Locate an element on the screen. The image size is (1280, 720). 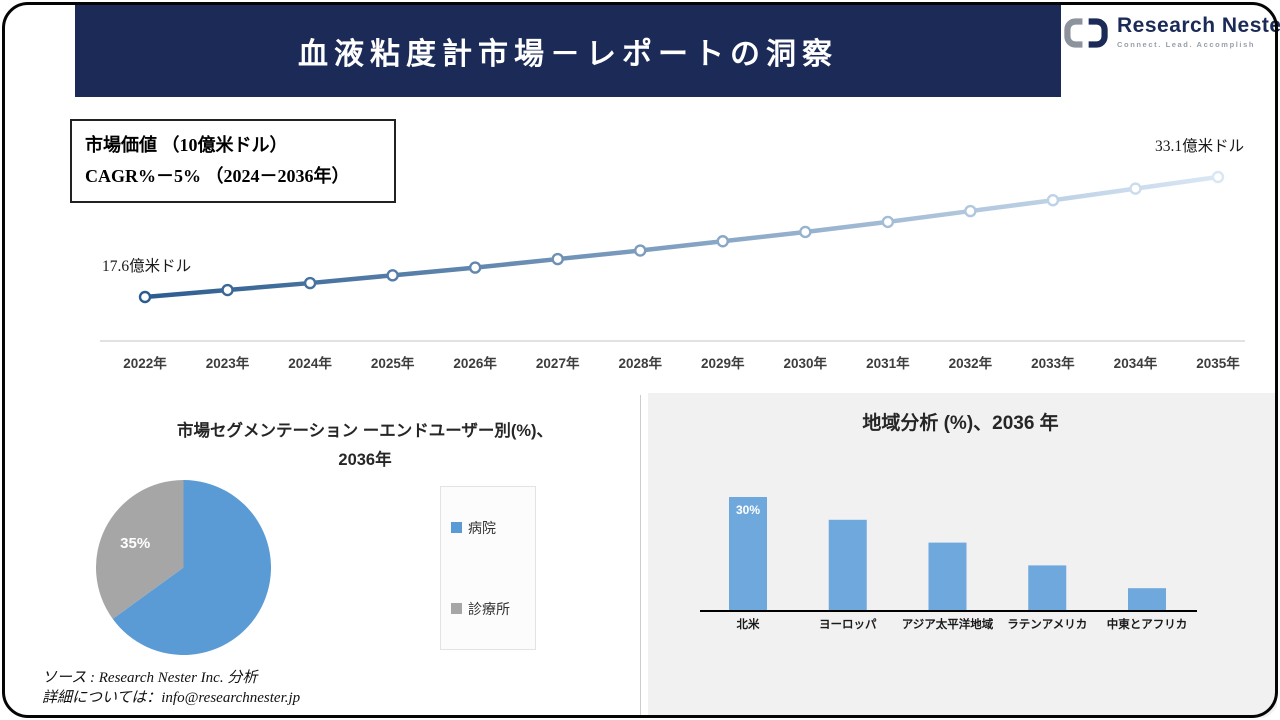
x-axis-label: 2023年 is located at coordinates (227, 363).